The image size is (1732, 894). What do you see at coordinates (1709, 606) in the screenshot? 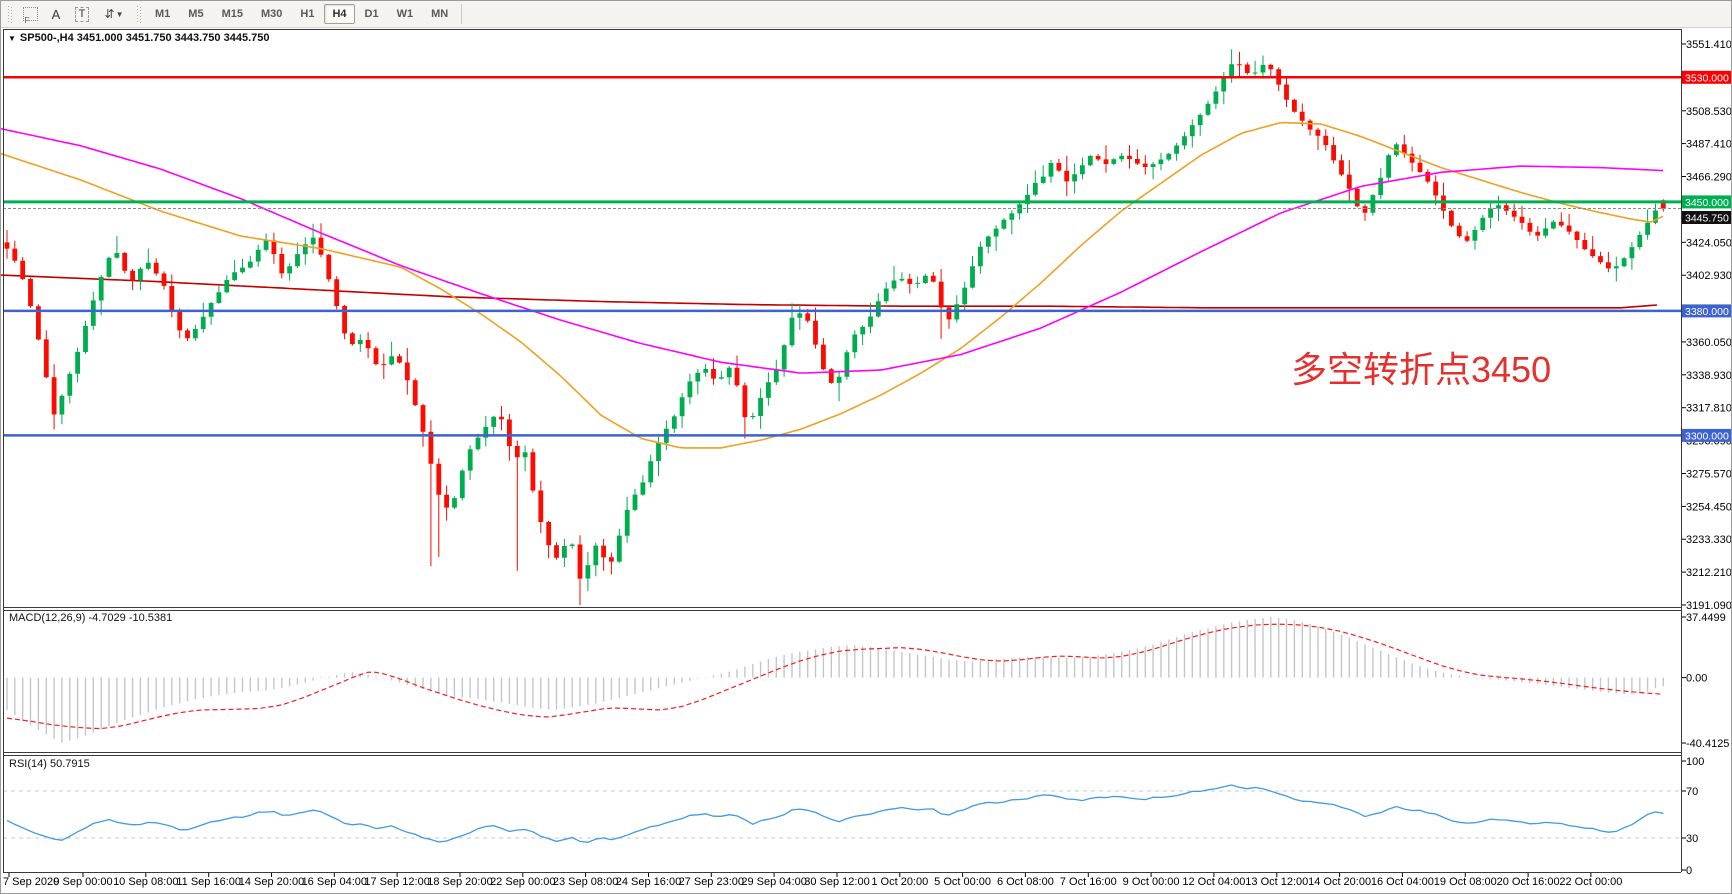
I see `price-tick-label: 3191.090` at bounding box center [1709, 606].